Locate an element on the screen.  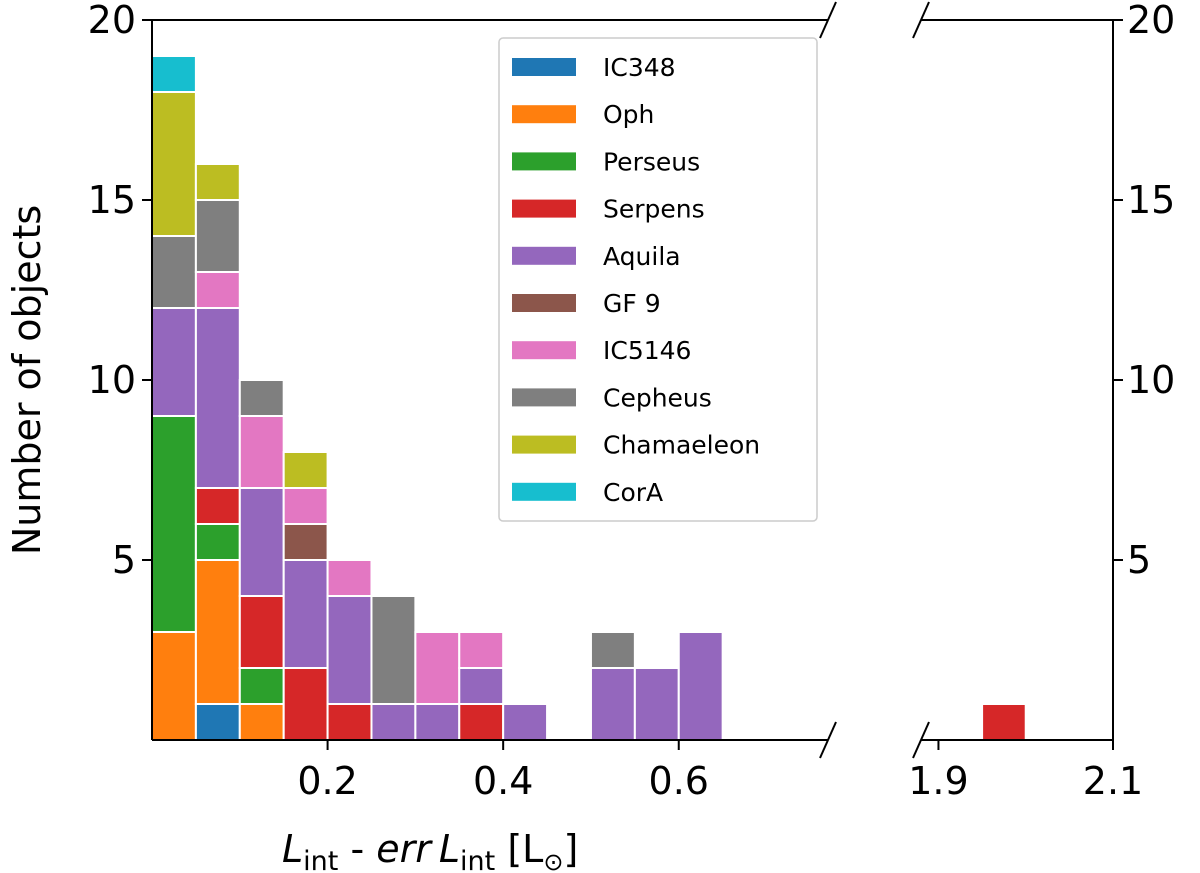
legend-label-perseus: Perseus is located at coordinates (651, 161).